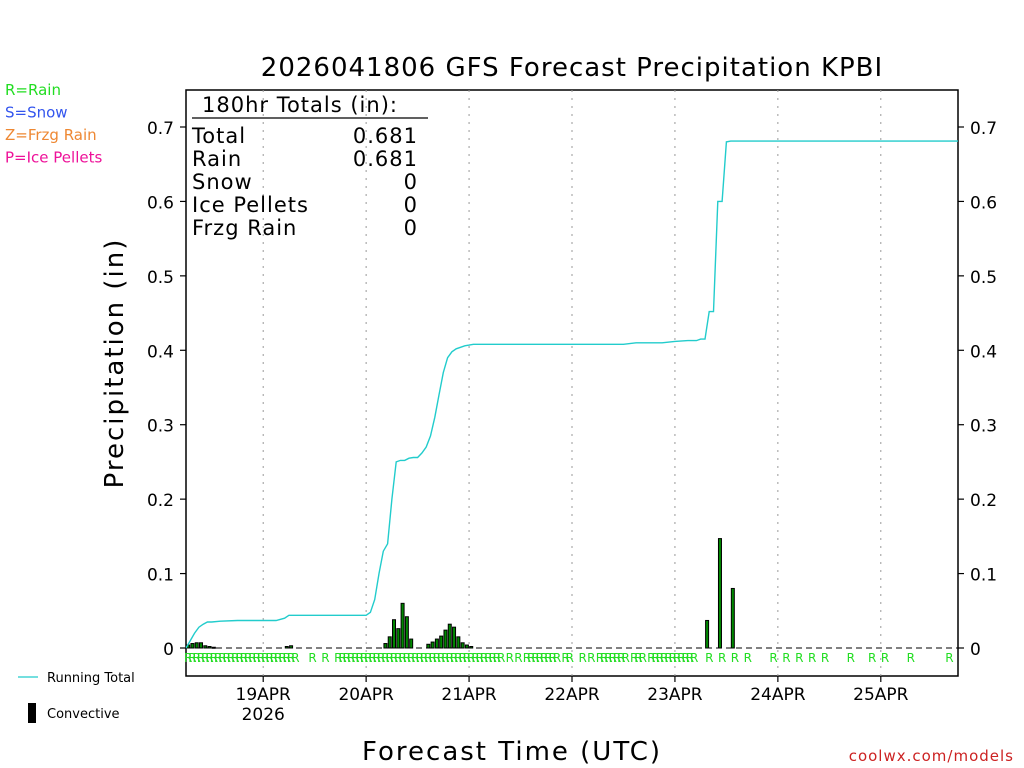 The width and height of the screenshot is (1024, 768). Describe the element at coordinates (975, 650) in the screenshot. I see `y-tick-label-right: 0` at that location.